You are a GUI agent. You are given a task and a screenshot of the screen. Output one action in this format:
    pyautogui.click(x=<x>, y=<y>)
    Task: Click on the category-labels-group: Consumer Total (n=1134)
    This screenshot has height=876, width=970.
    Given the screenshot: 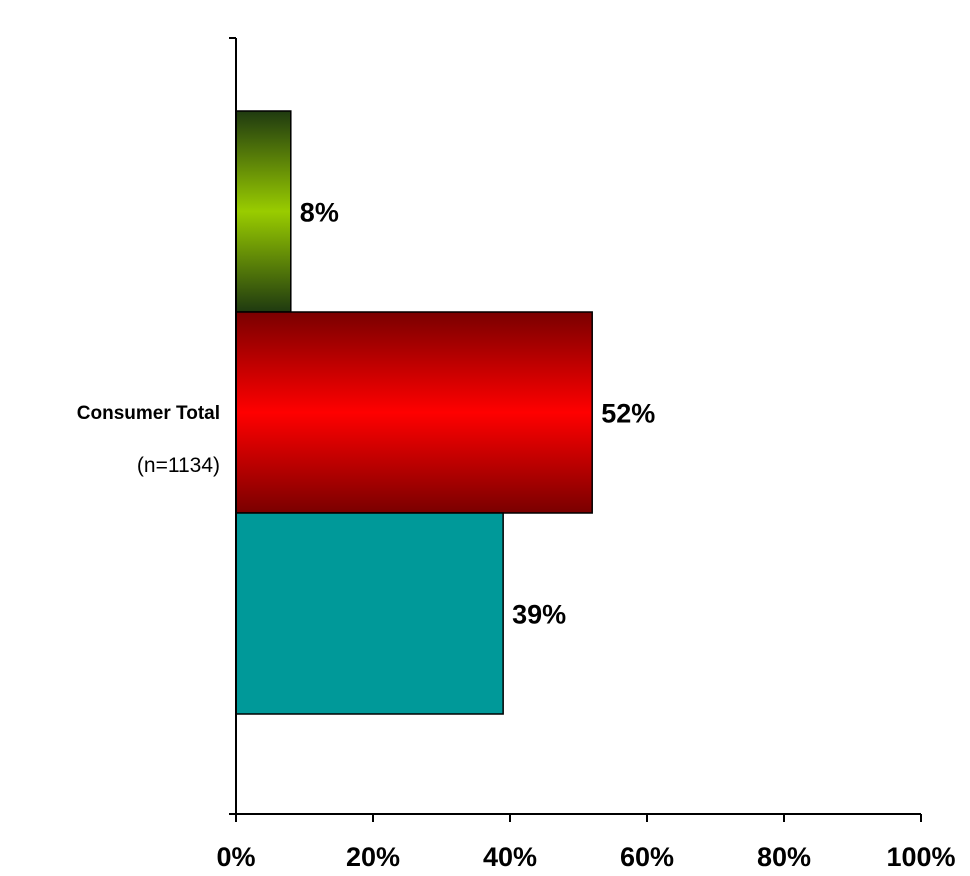 What is the action you would take?
    pyautogui.click(x=148, y=440)
    